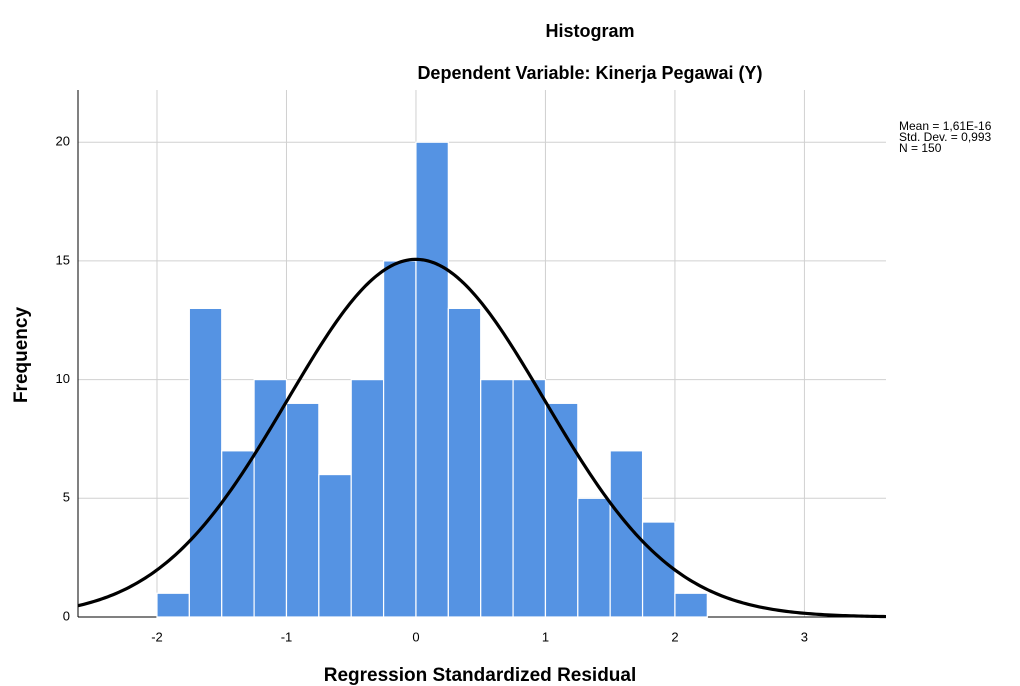 Image resolution: width=1020 pixels, height=686 pixels. What do you see at coordinates (66, 615) in the screenshot?
I see `y-tick-label: 0` at bounding box center [66, 615].